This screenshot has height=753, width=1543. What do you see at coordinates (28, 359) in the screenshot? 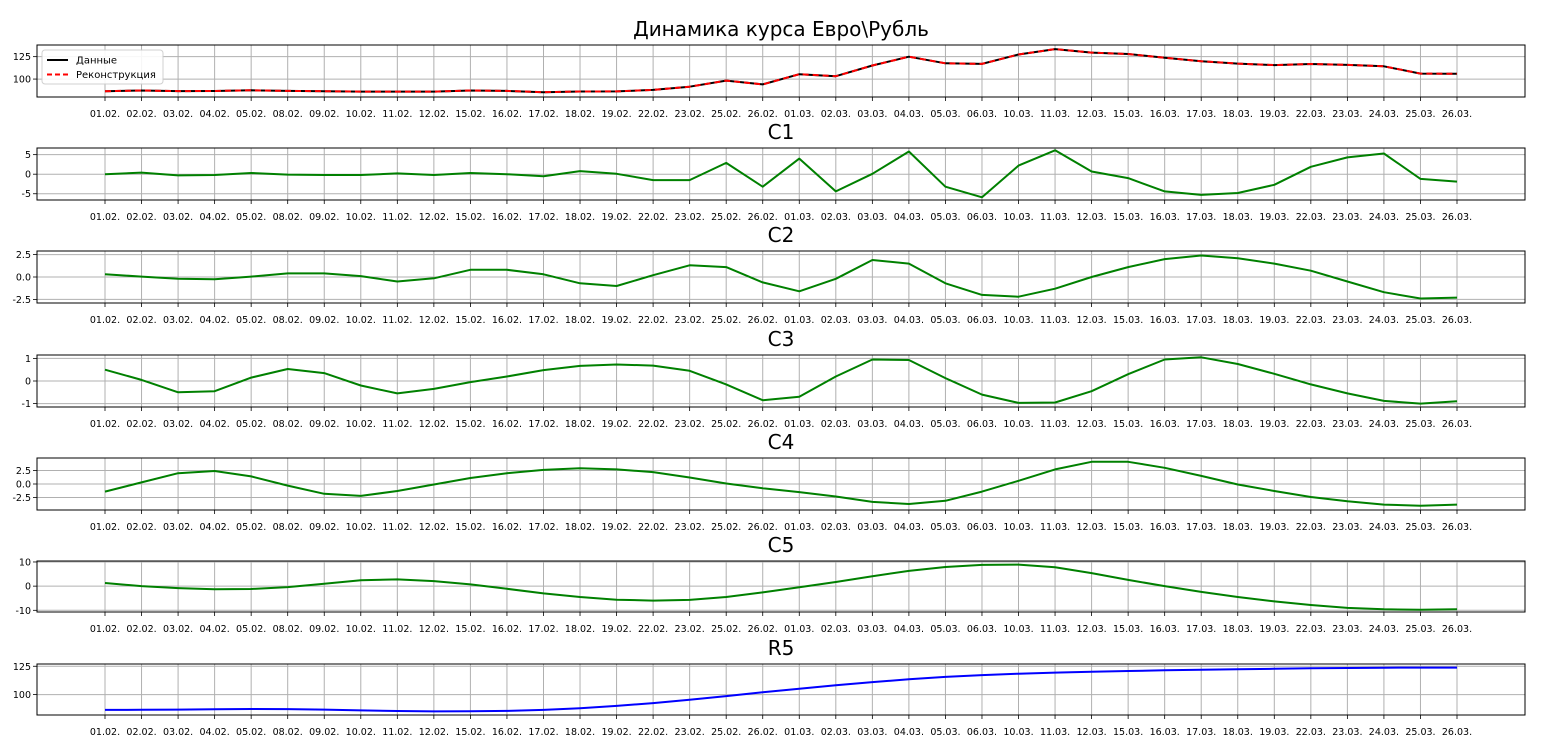
I see `y-tick-label: 1` at bounding box center [28, 359].